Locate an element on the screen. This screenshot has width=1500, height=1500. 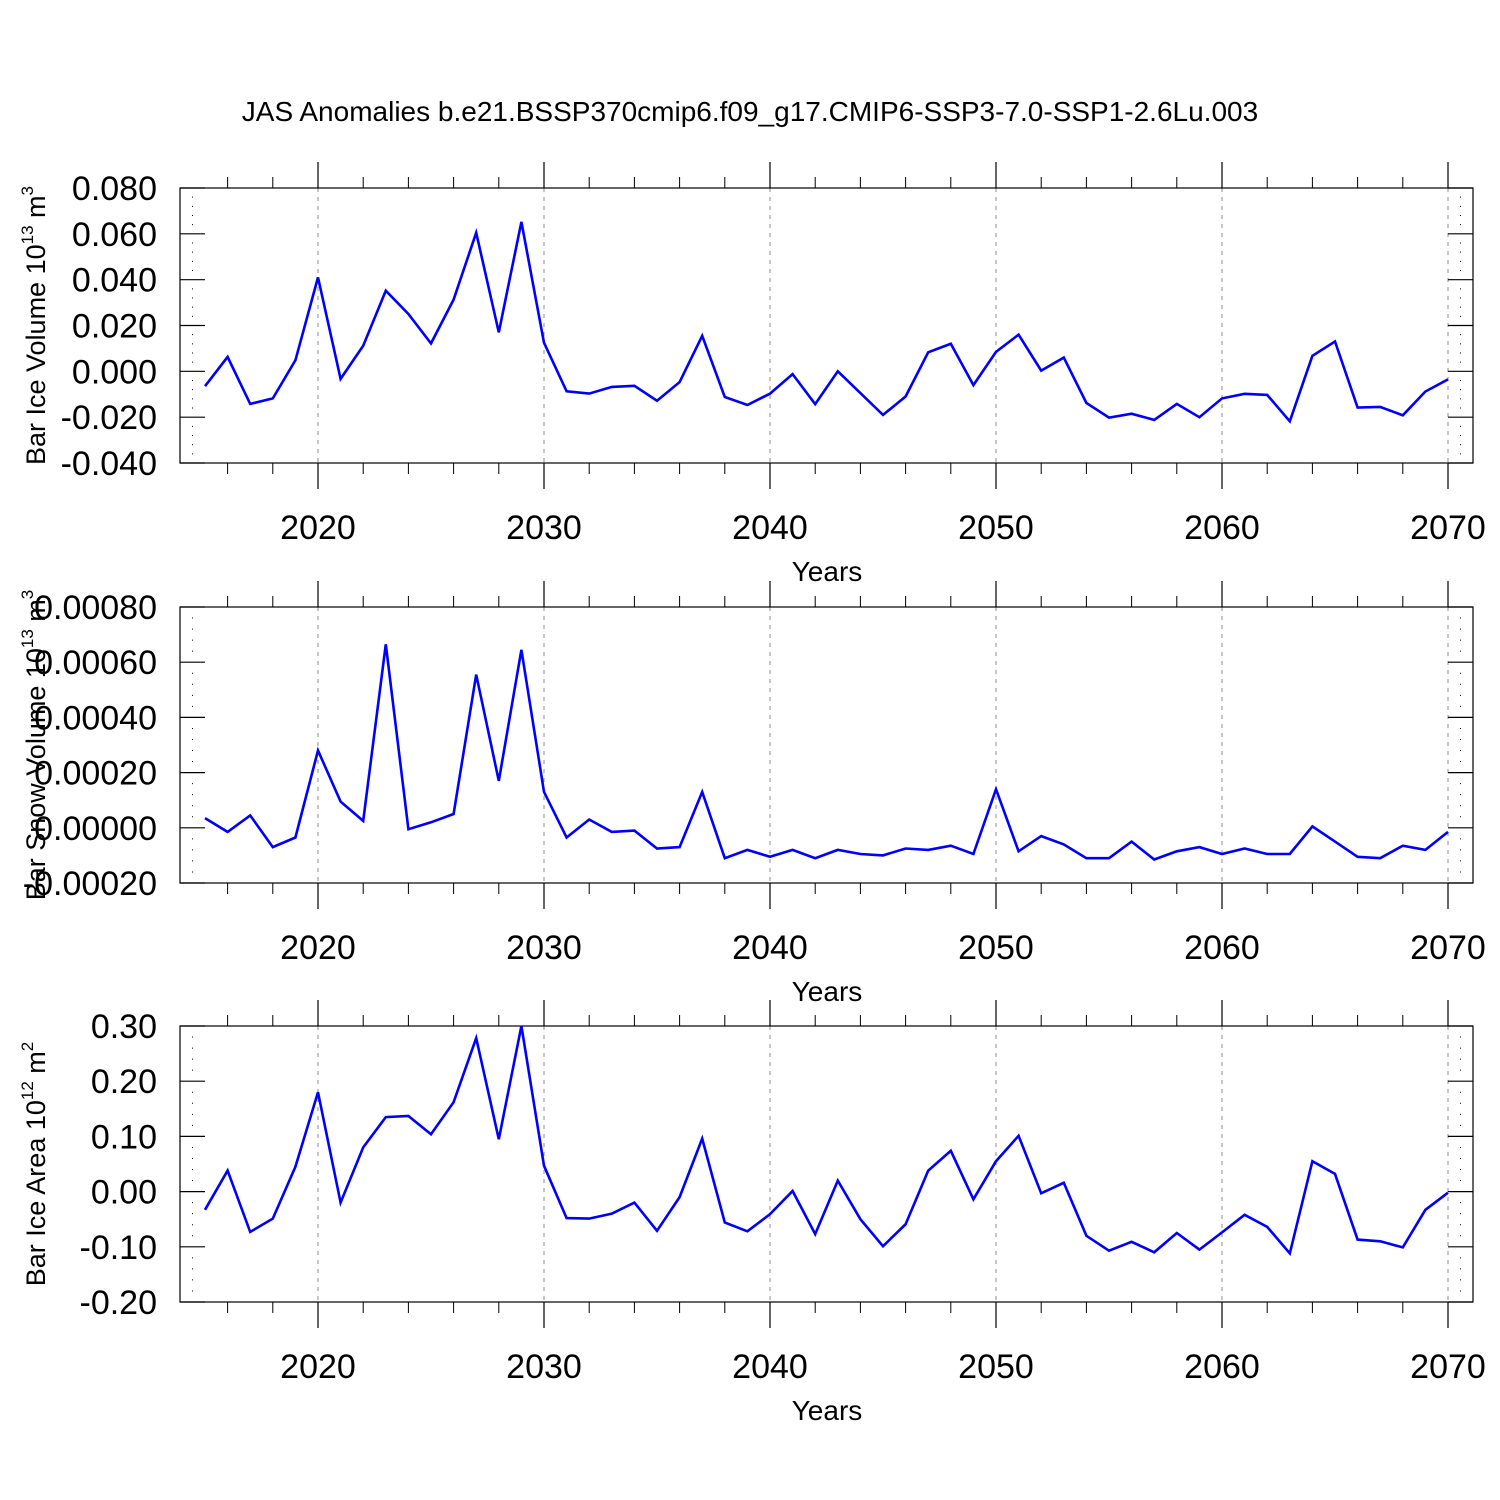
panel1-x-tick-label: 2070 is located at coordinates (1448, 528).